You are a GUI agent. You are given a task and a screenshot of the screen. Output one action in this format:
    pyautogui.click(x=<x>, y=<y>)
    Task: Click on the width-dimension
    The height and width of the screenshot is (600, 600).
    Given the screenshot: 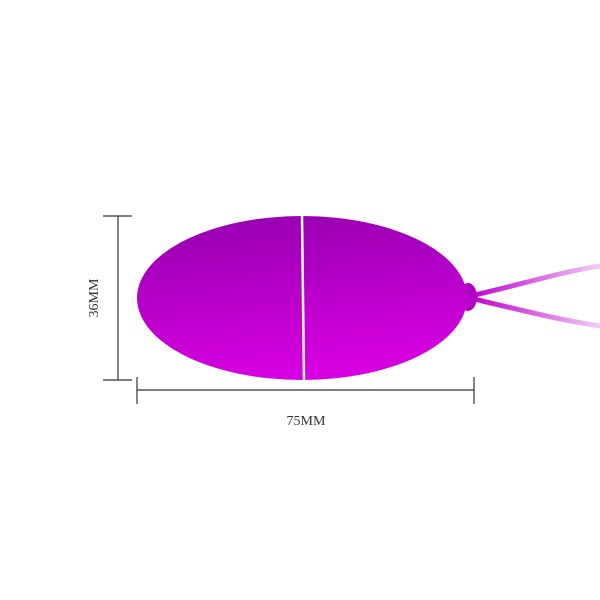 What is the action you would take?
    pyautogui.click(x=305, y=390)
    